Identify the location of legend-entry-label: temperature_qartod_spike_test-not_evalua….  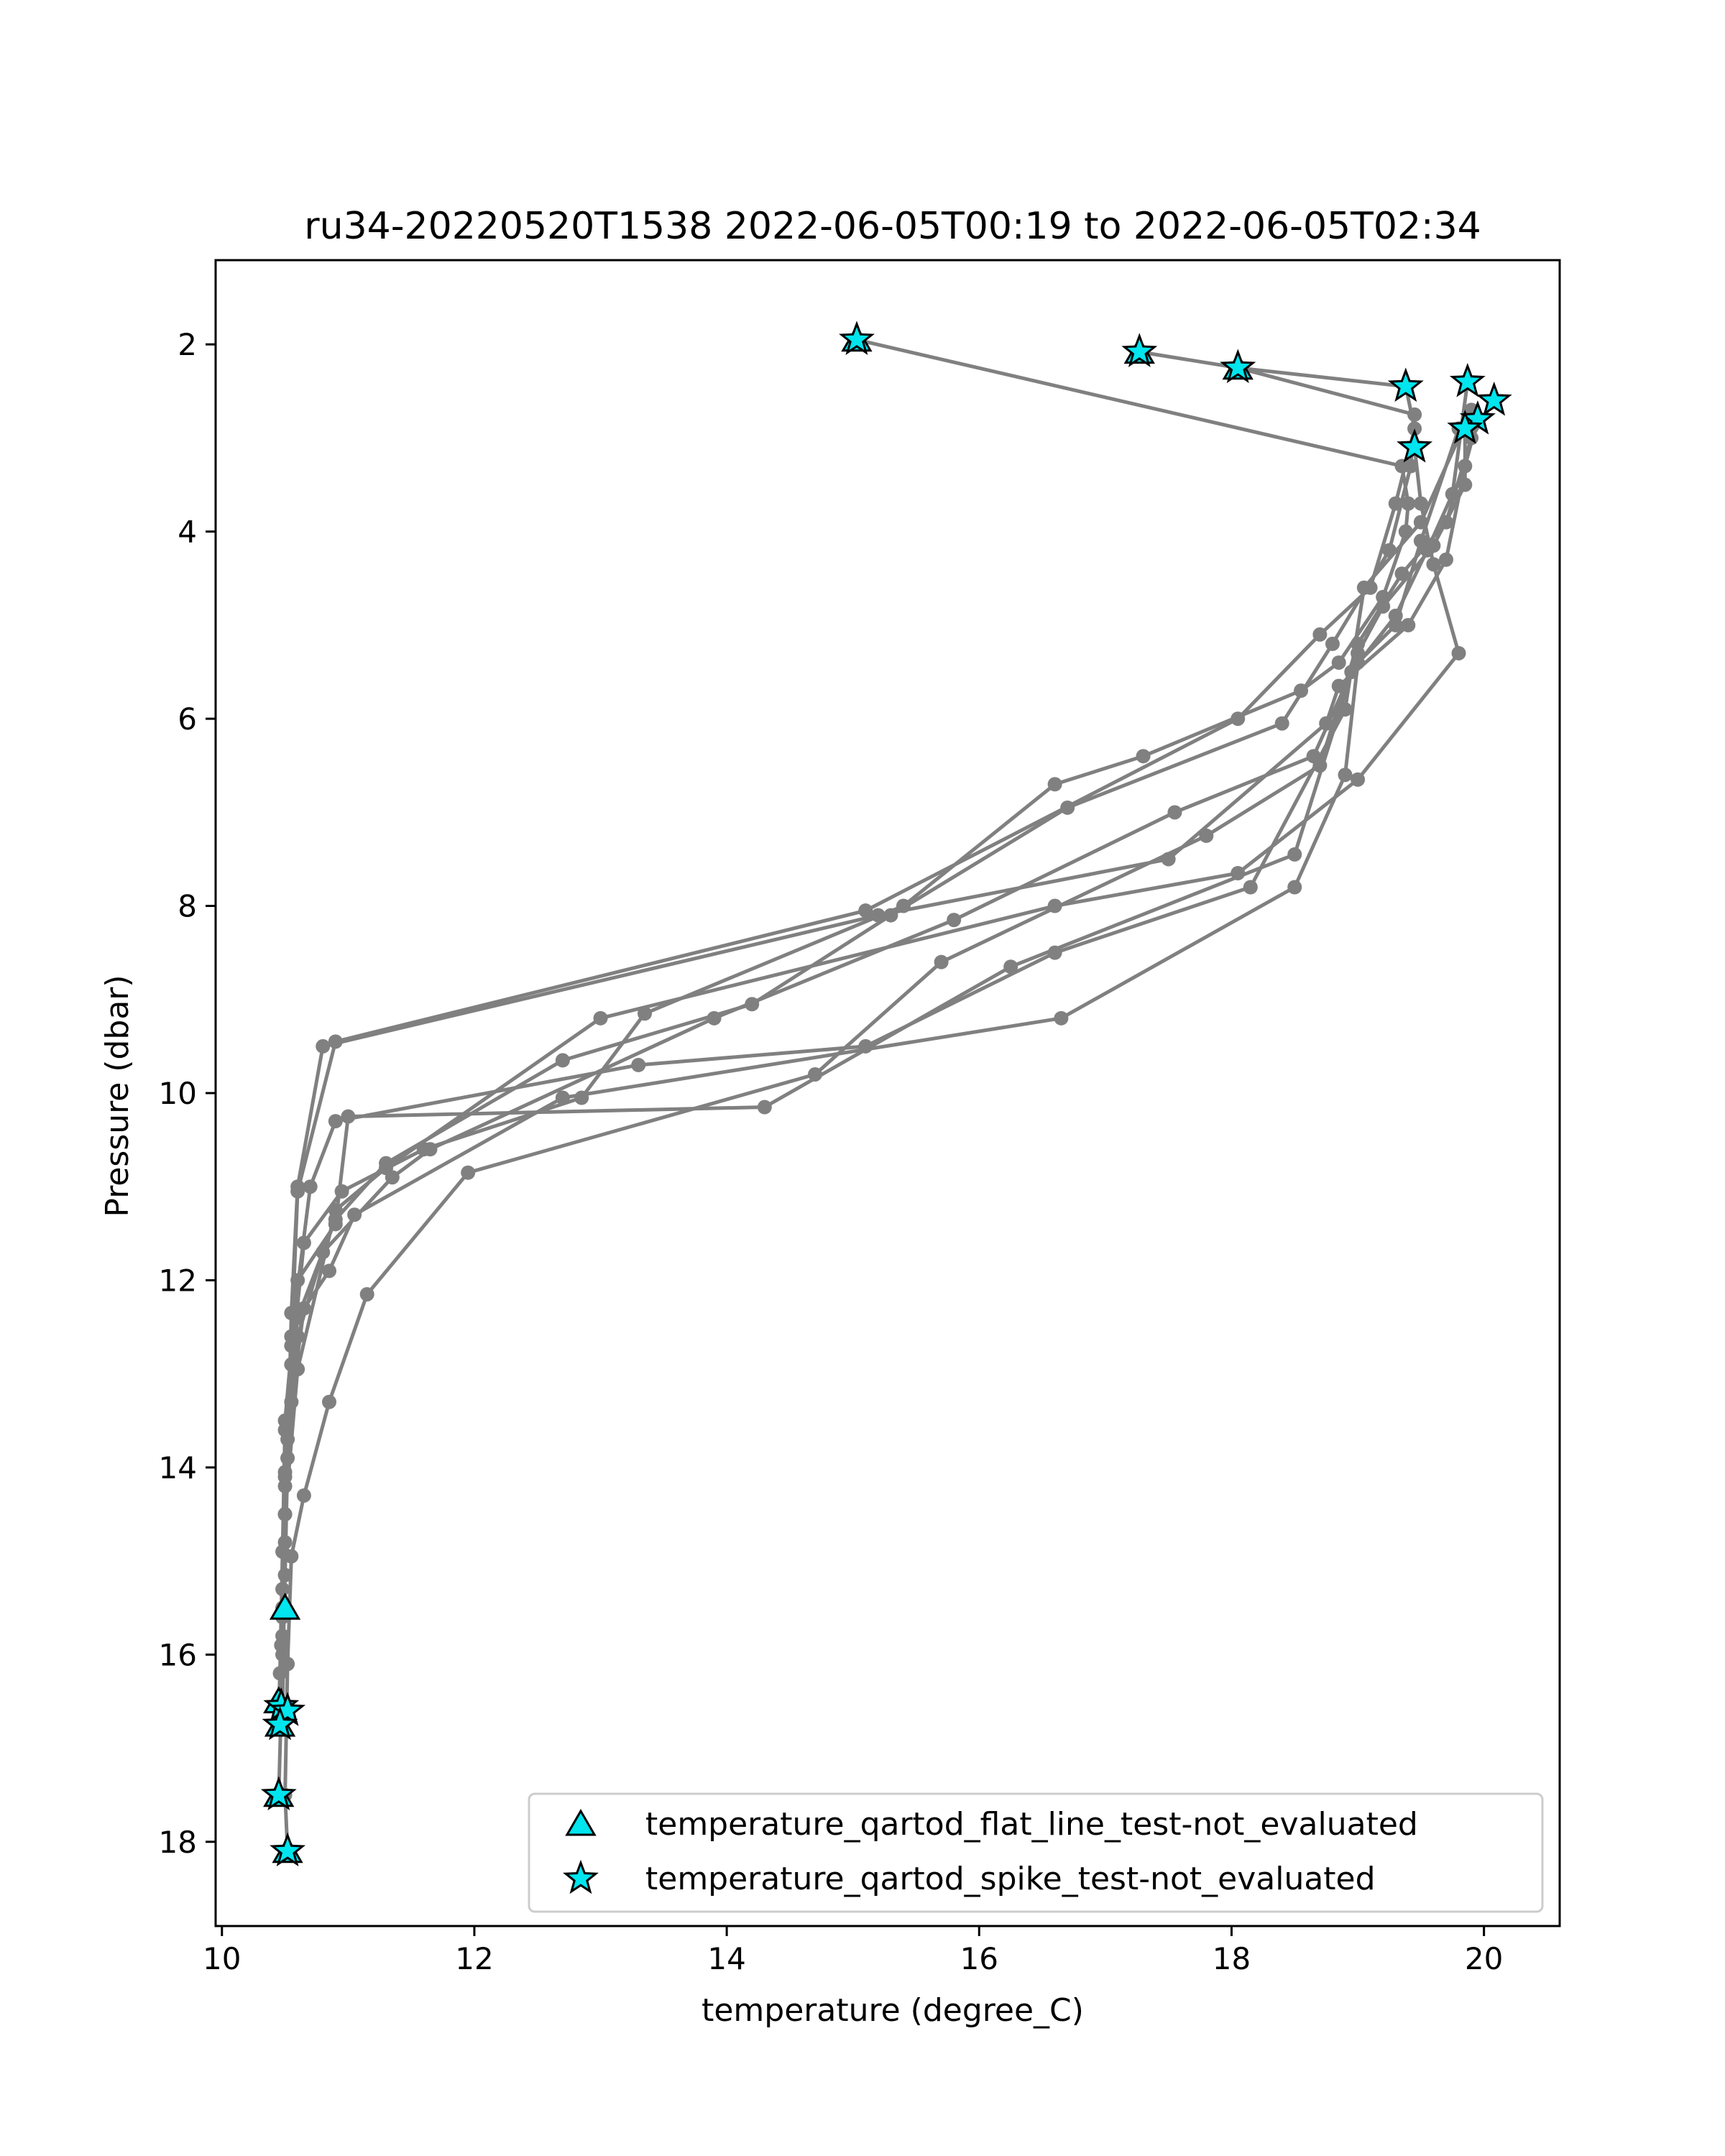
(1010, 1879).